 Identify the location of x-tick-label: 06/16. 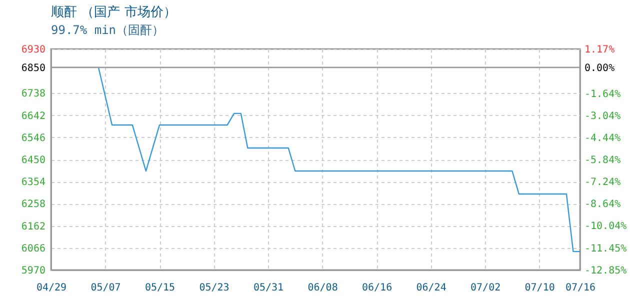
(377, 288).